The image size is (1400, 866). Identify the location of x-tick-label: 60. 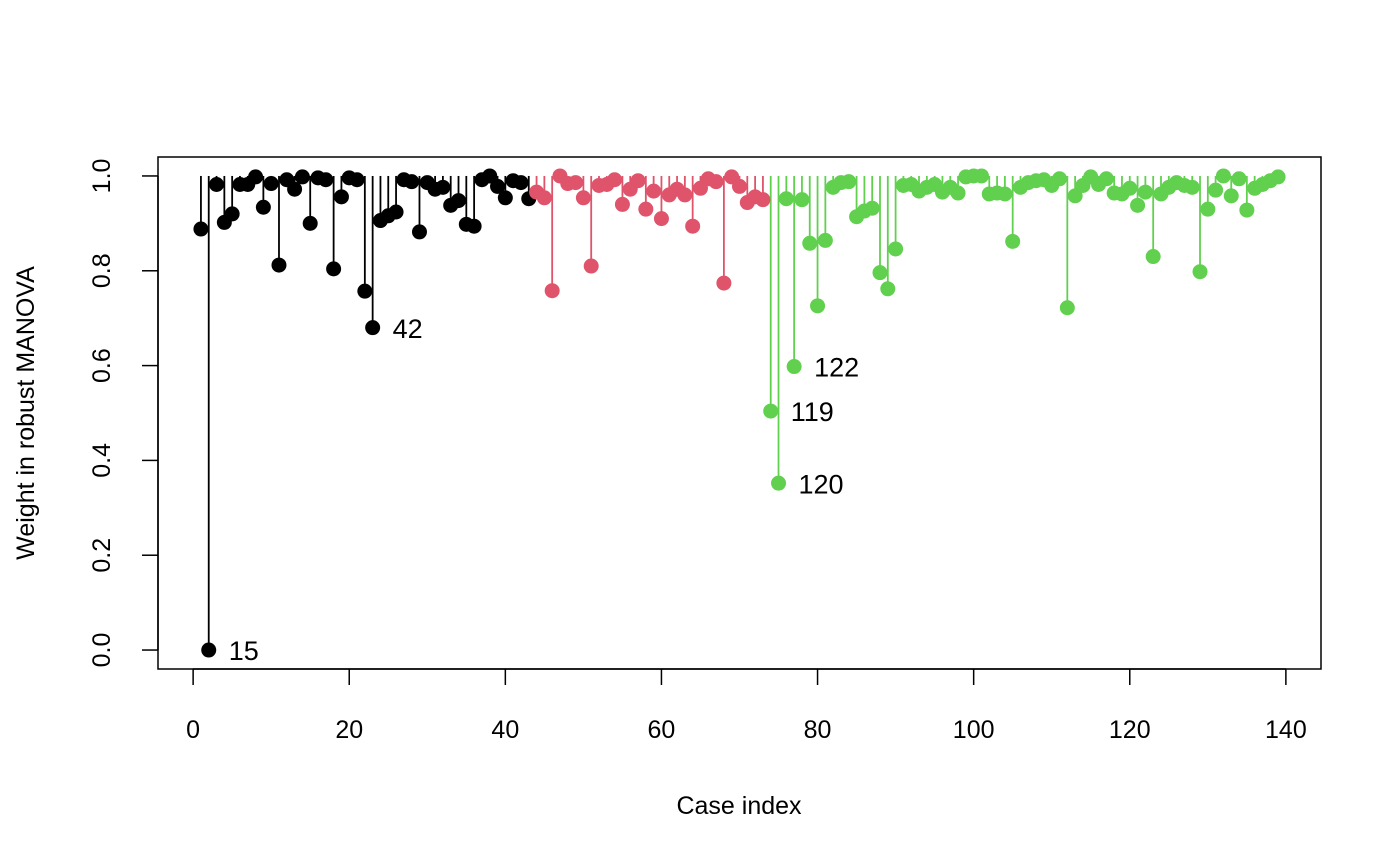
(662, 730).